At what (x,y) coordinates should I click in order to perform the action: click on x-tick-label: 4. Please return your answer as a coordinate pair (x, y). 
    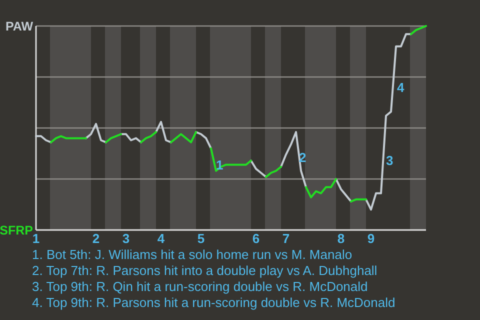
    Looking at the image, I should click on (161, 238).